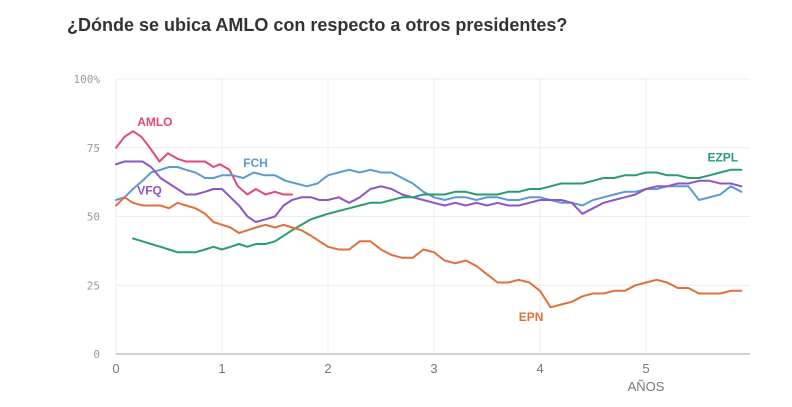  Describe the element at coordinates (115, 368) in the screenshot. I see `x-tick-label: 0` at that location.